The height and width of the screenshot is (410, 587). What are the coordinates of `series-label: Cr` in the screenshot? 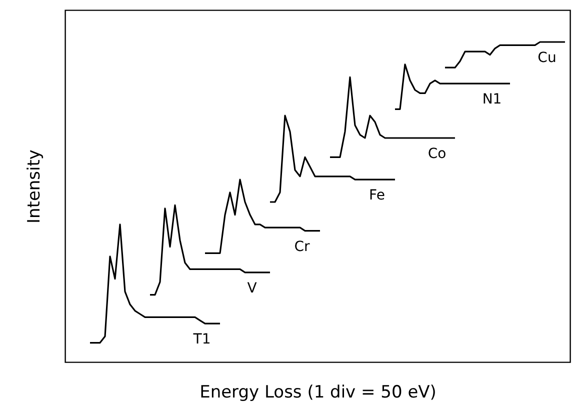 It's located at (302, 246).